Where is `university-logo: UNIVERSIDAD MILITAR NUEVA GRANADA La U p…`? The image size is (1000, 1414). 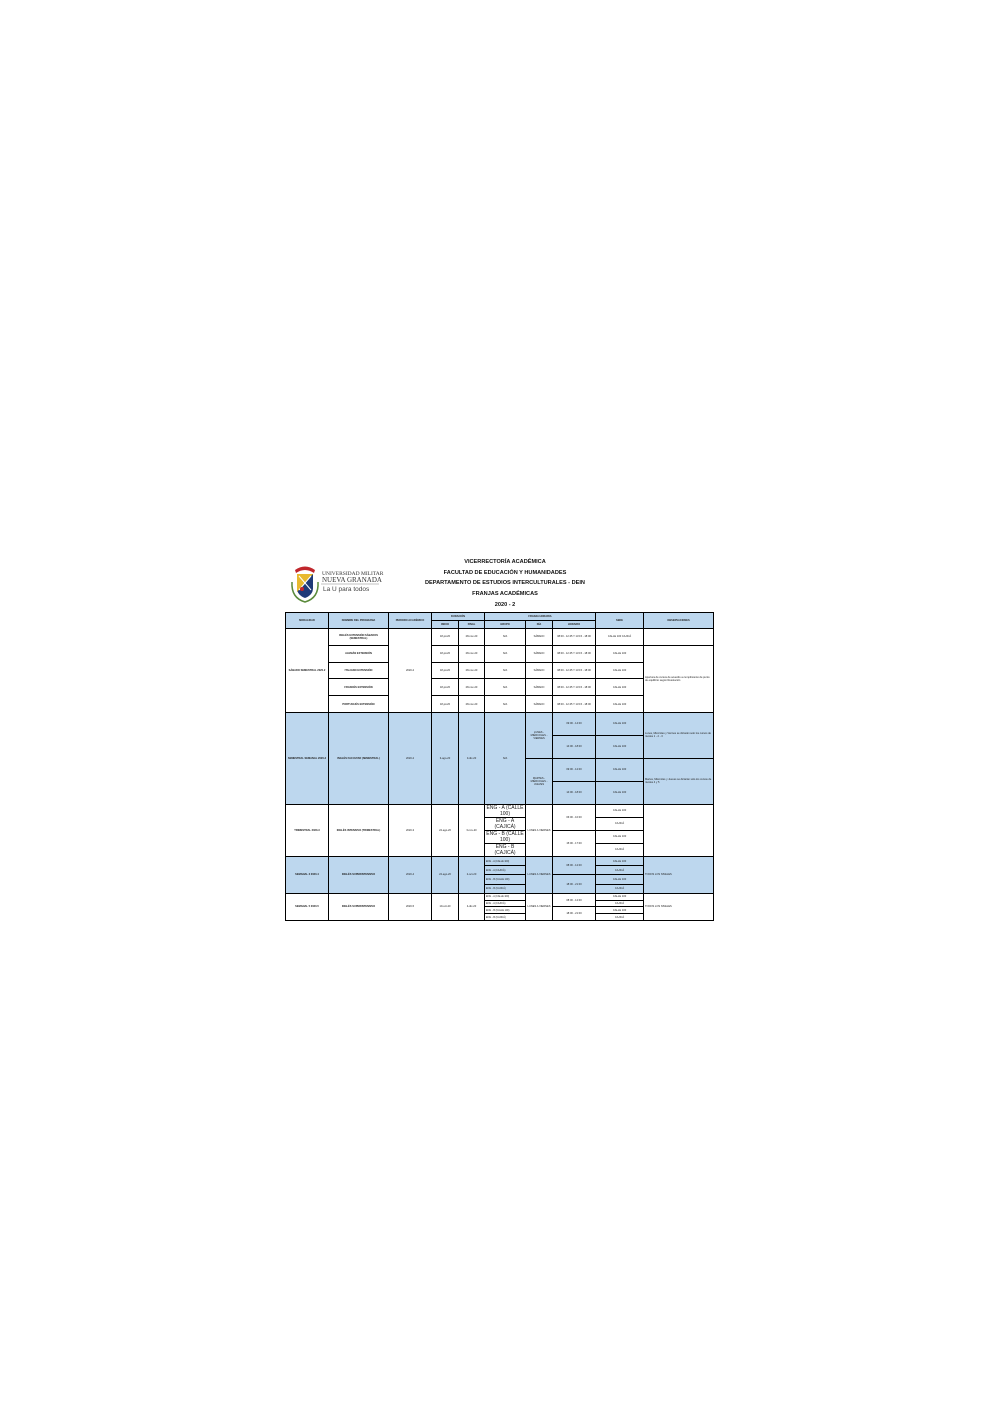 university-logo: UNIVERSIDAD MILITAR NUEVA GRANADA La U p… is located at coordinates (339, 583).